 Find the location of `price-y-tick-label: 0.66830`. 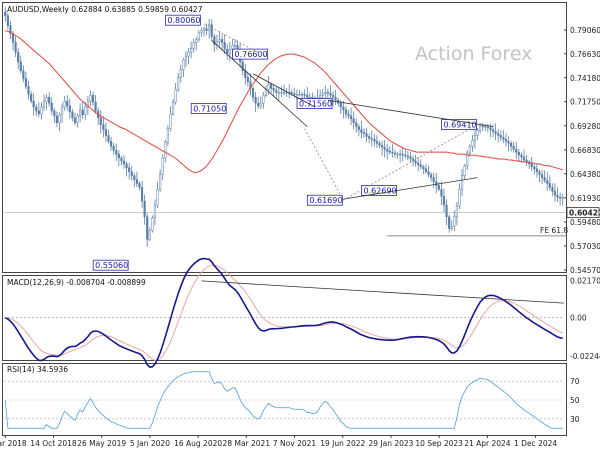

price-y-tick-label: 0.66830 is located at coordinates (585, 150).